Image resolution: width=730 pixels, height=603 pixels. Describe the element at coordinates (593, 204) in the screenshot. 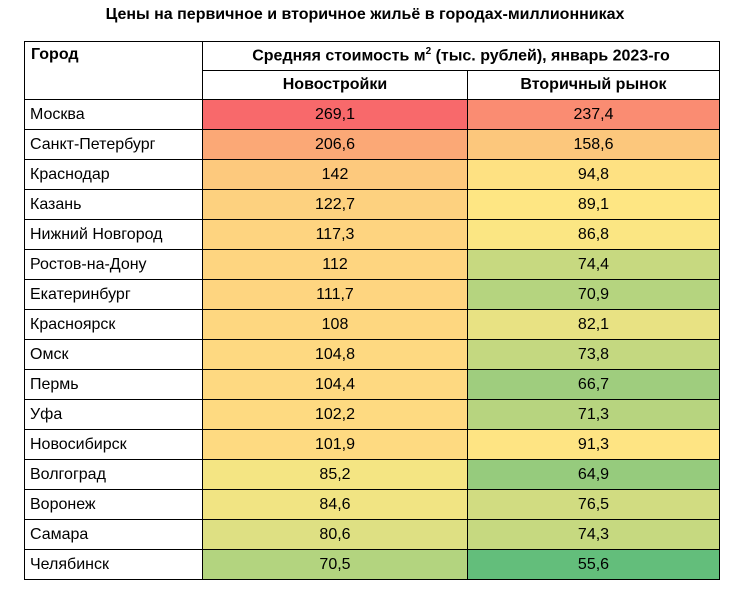

I see `secondary-price-cell: 89,1` at that location.